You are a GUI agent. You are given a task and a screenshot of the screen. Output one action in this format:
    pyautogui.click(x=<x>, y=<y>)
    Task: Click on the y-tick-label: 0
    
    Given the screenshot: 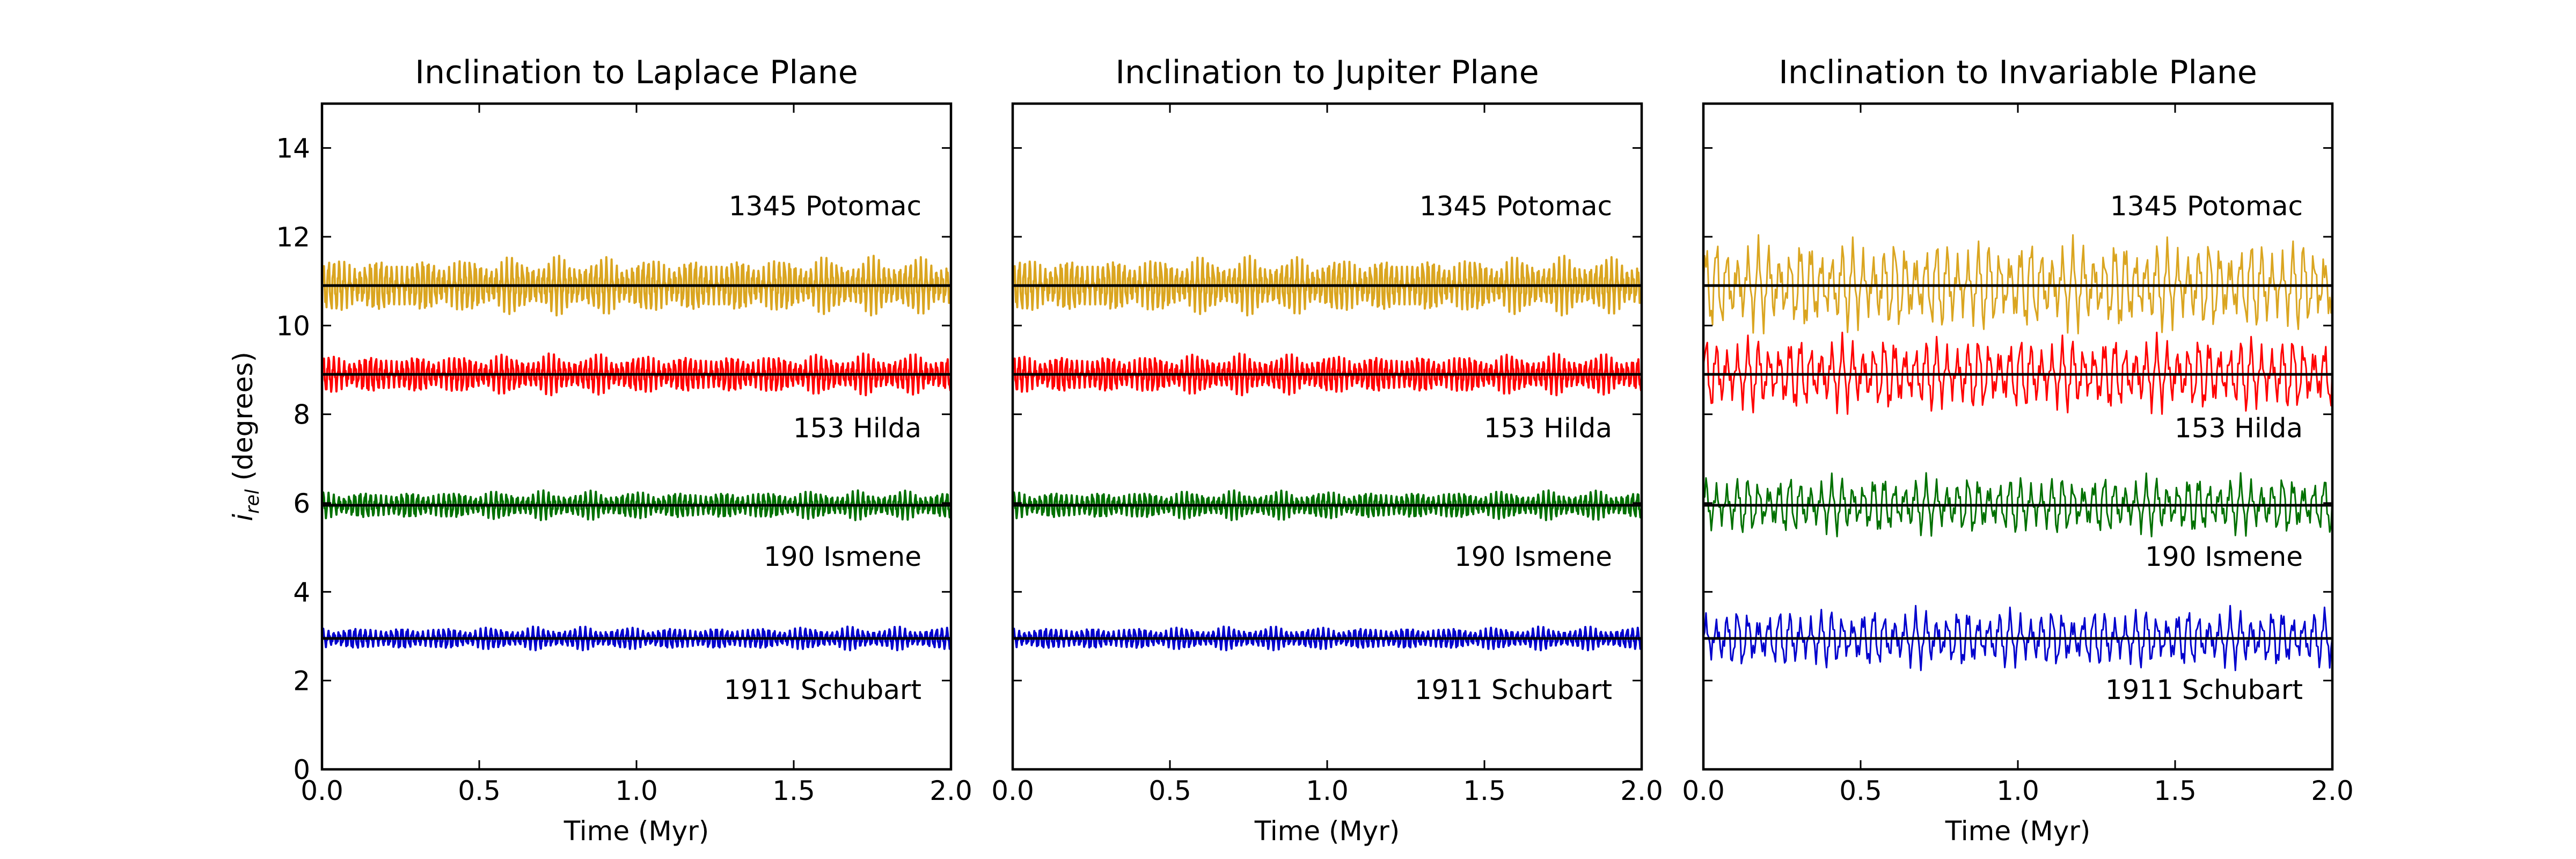 What is the action you would take?
    pyautogui.click(x=301, y=769)
    